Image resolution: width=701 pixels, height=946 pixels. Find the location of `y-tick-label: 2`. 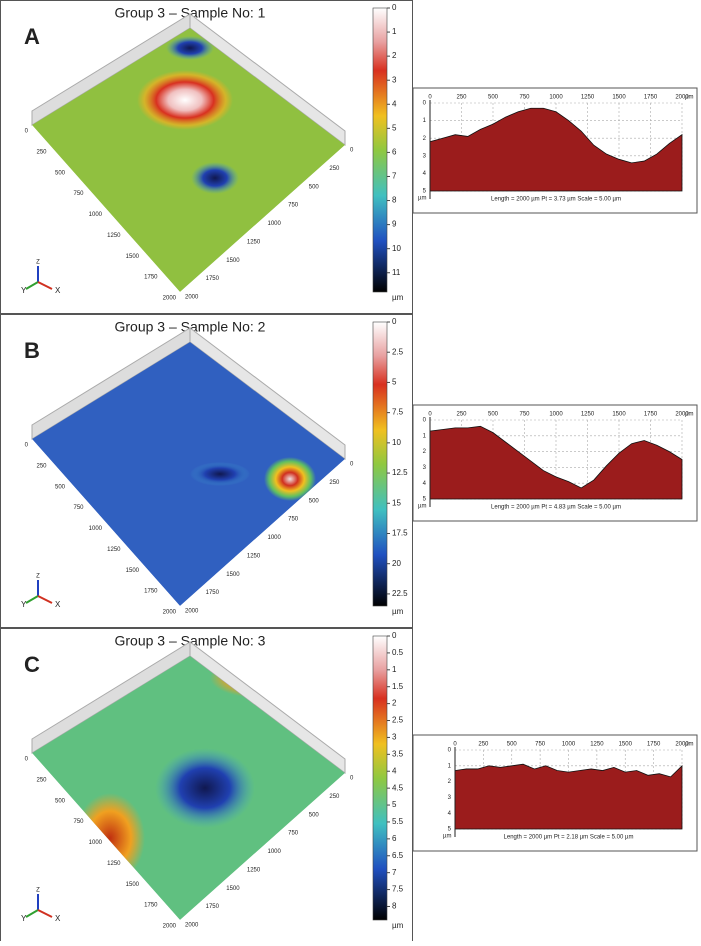

y-tick-label: 2 is located at coordinates (425, 452).